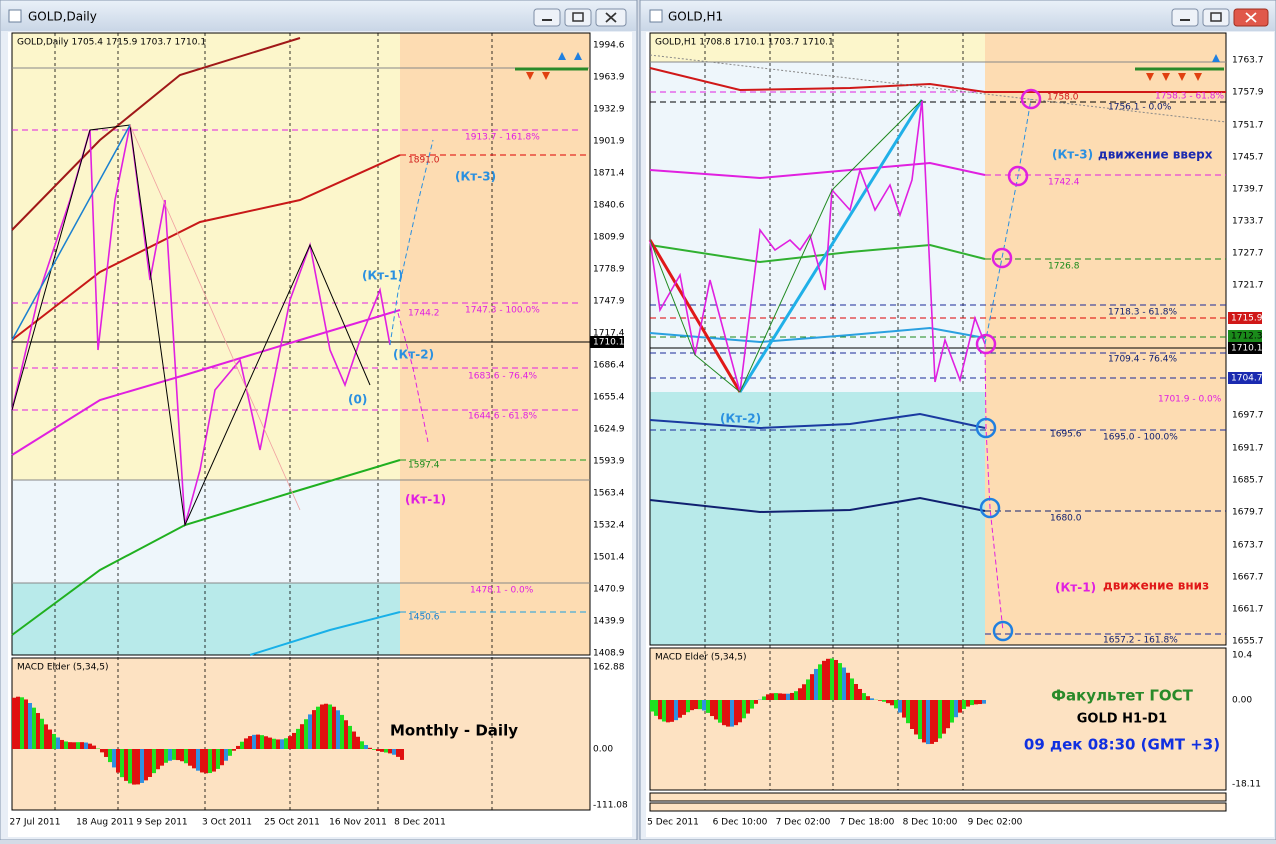 Image resolution: width=1276 pixels, height=844 pixels. I want to click on level-label: 1913.7 - 161.8%, so click(502, 138).